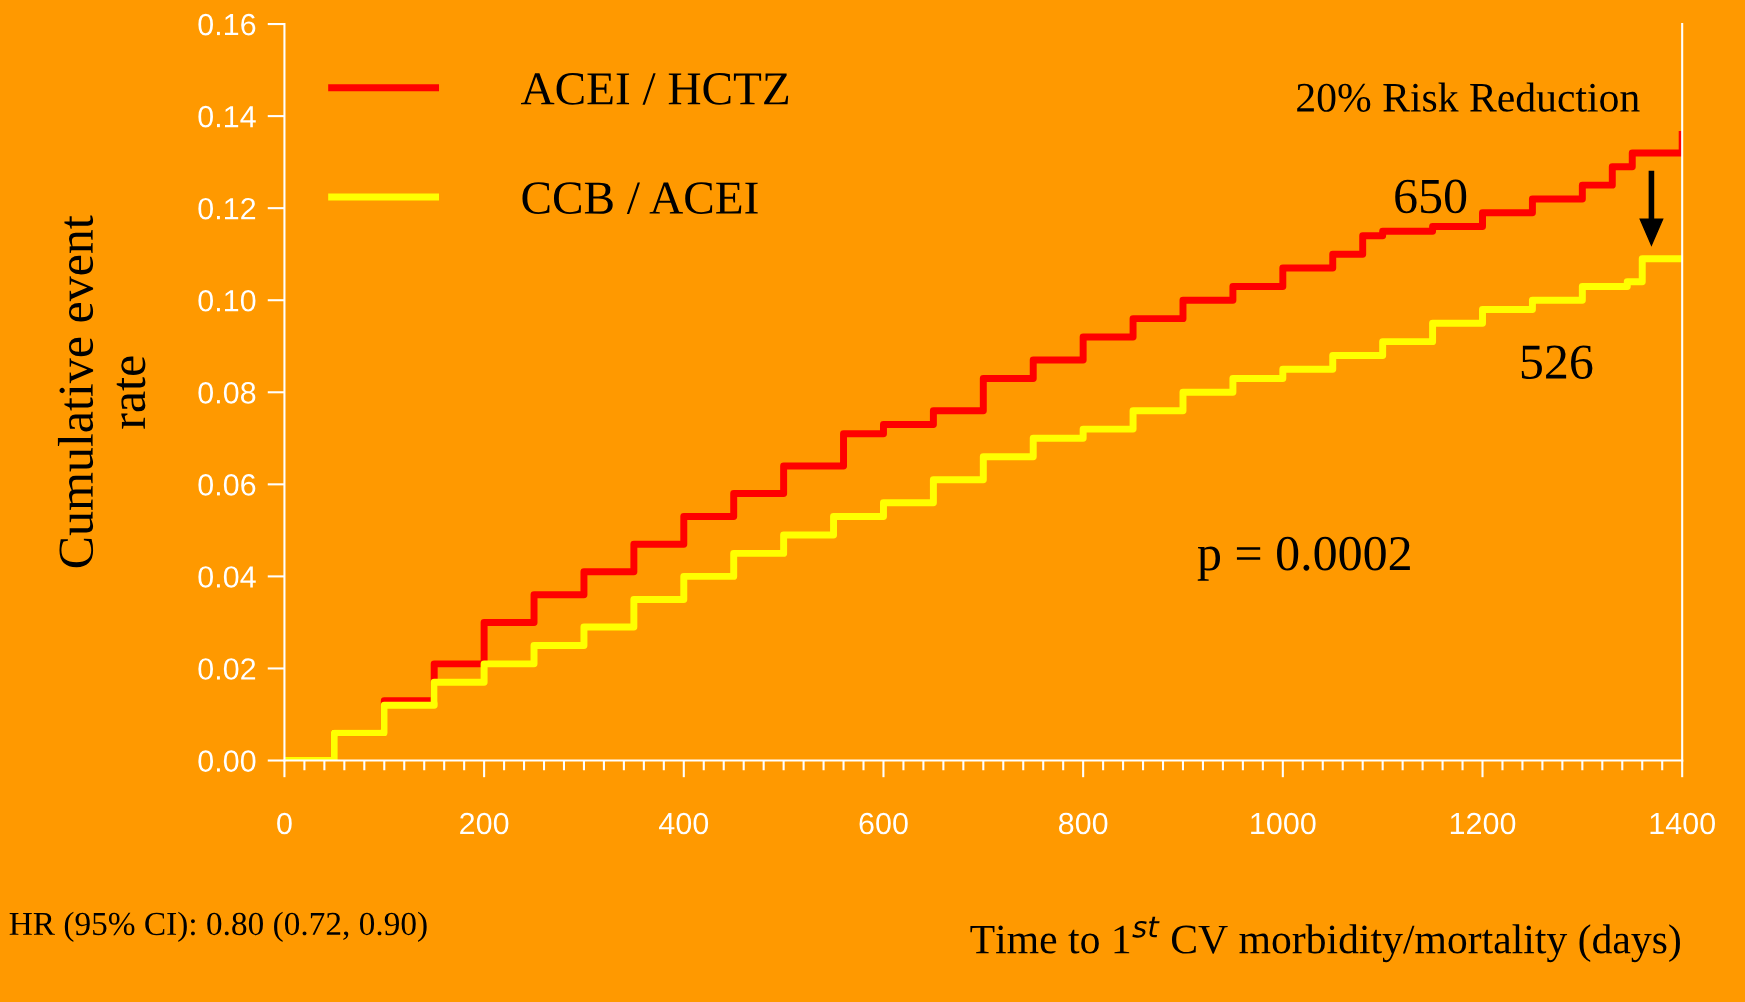  What do you see at coordinates (227, 116) in the screenshot?
I see `y-tick-label: 0.14` at bounding box center [227, 116].